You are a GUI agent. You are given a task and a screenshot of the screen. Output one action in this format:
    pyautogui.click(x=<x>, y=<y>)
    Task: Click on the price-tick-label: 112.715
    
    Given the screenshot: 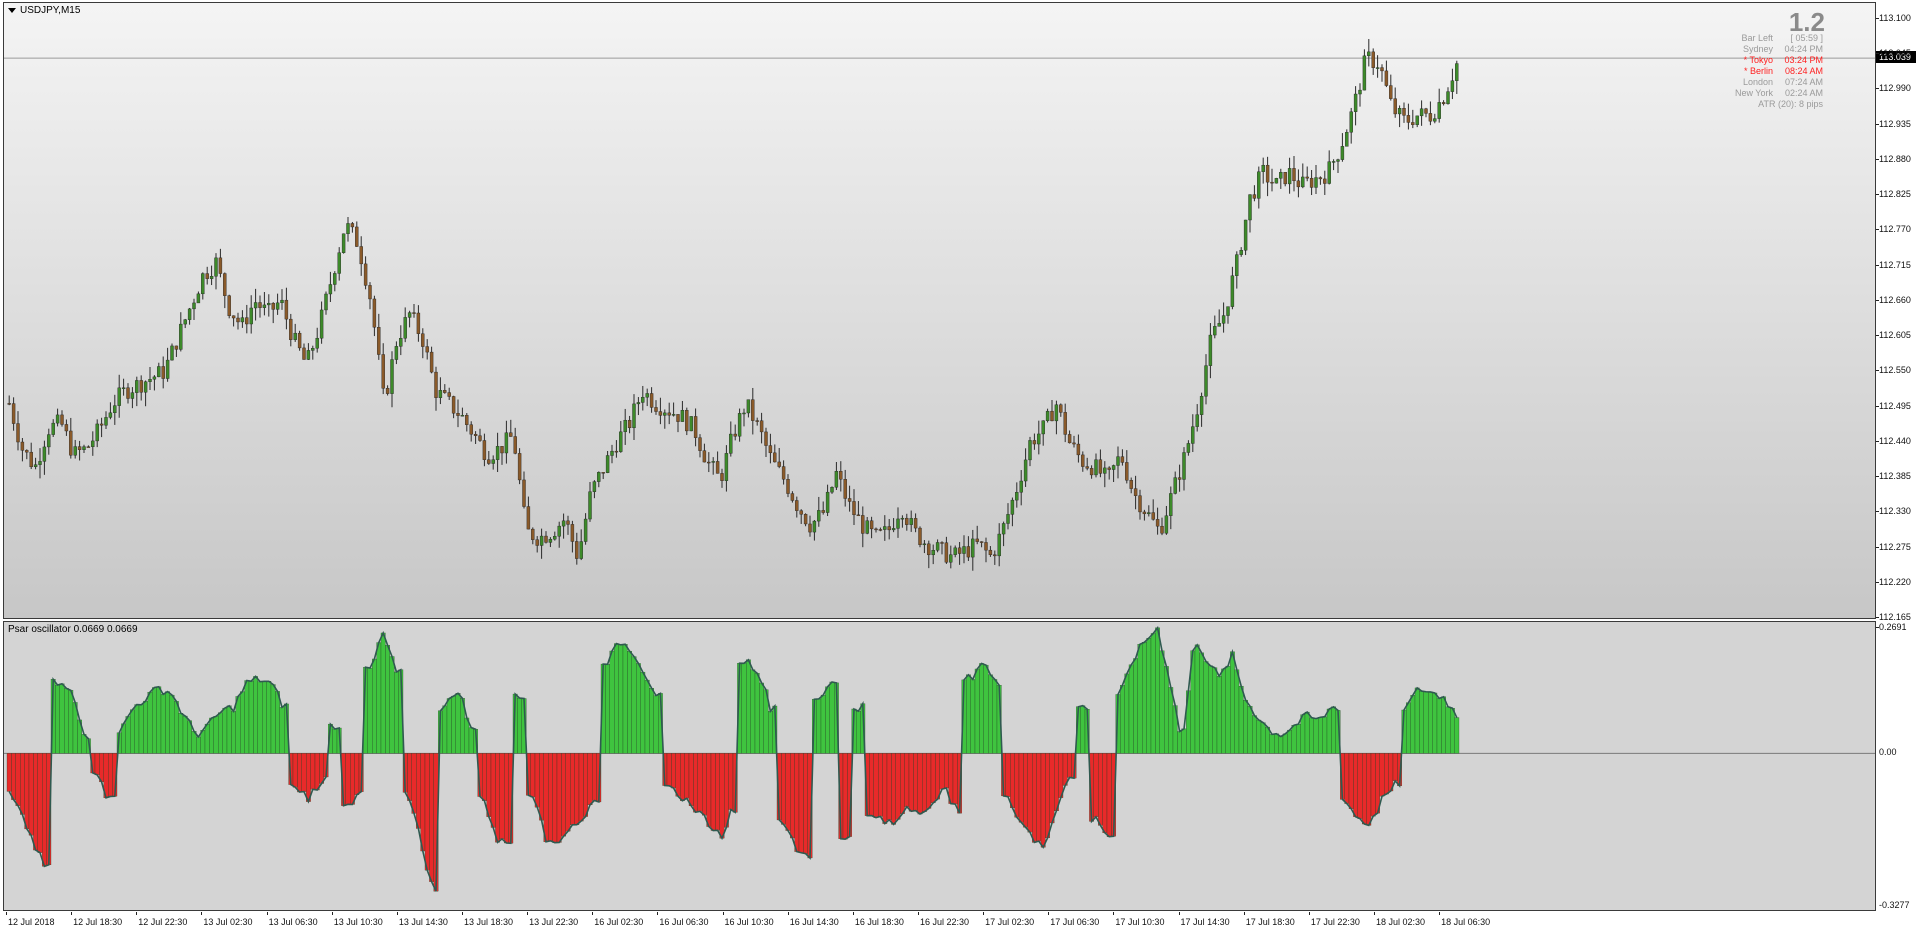 What is the action you would take?
    pyautogui.click(x=1895, y=264)
    